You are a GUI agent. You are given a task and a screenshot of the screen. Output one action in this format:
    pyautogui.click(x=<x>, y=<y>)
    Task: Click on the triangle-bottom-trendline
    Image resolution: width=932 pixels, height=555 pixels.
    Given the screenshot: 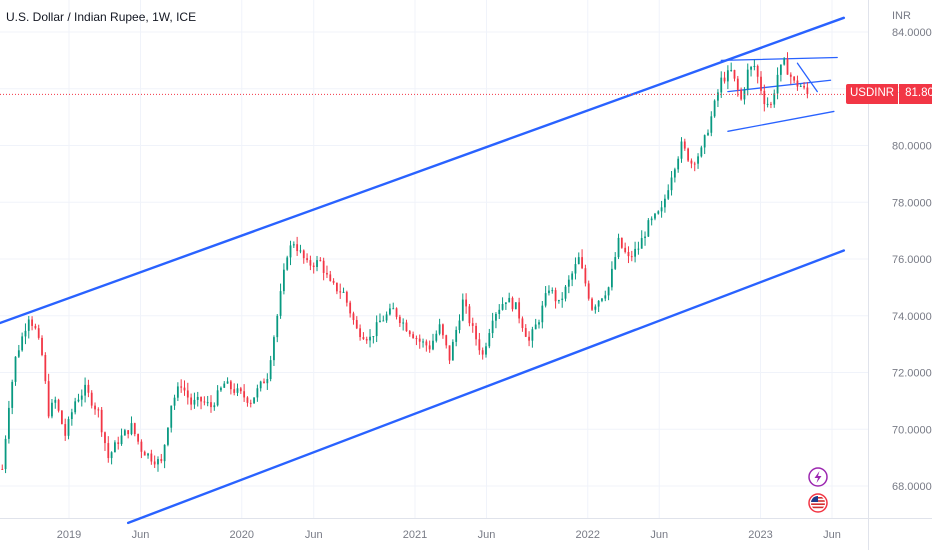 What is the action you would take?
    pyautogui.click(x=781, y=121)
    